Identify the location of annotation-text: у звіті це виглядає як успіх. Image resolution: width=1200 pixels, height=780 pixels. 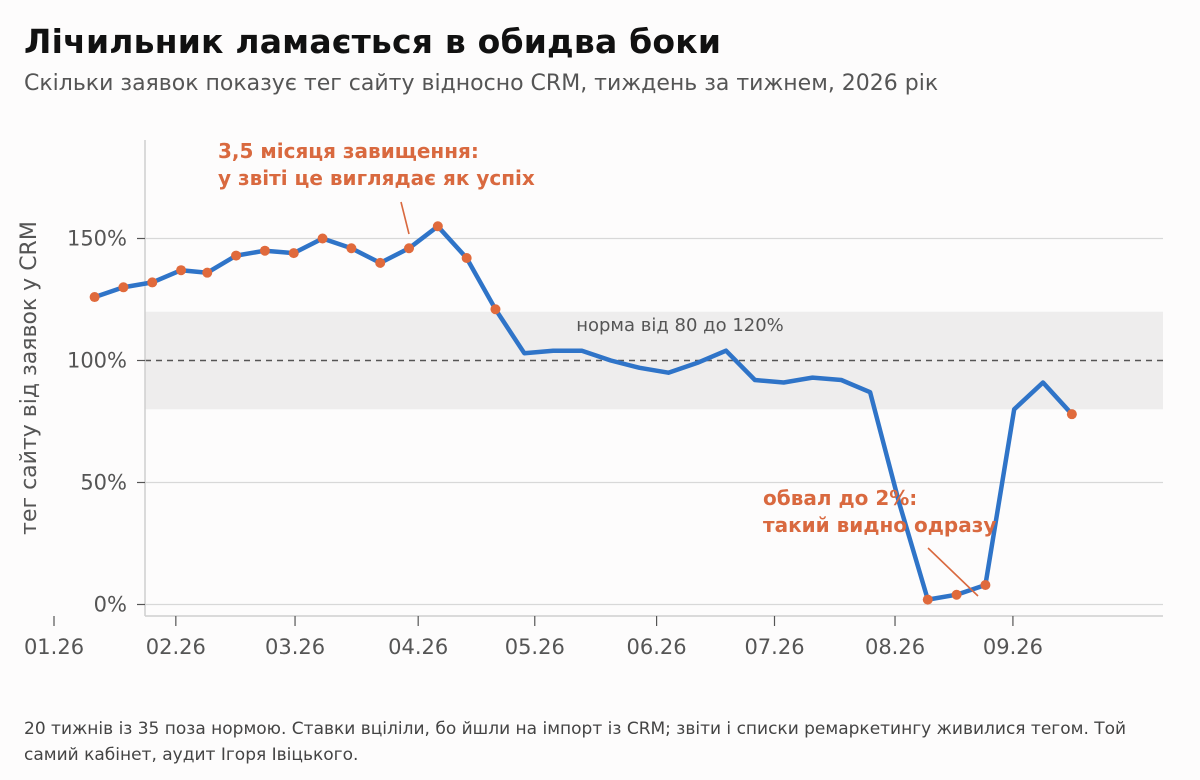
(376, 178).